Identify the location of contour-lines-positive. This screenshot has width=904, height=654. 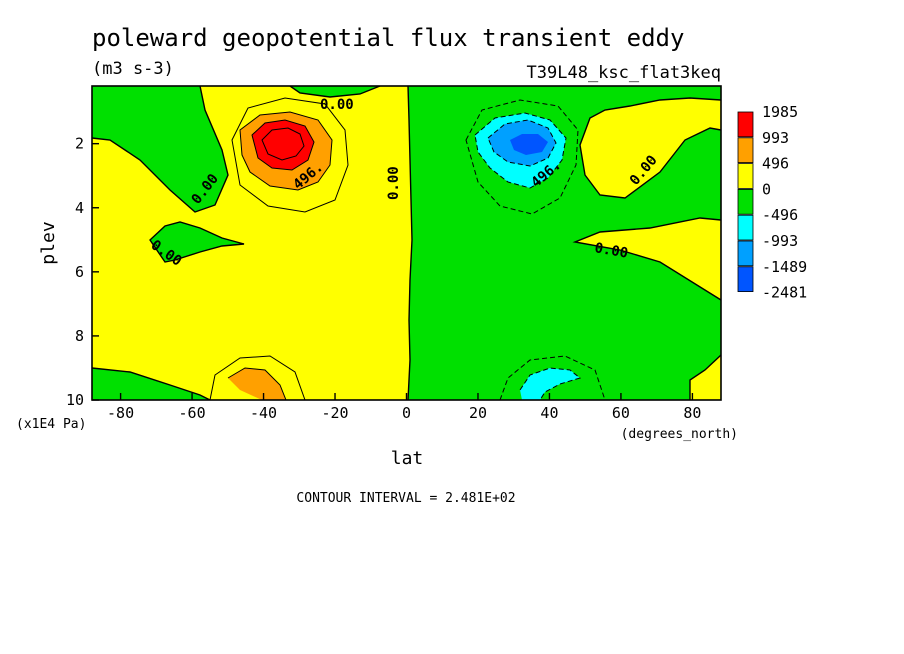
(279, 248).